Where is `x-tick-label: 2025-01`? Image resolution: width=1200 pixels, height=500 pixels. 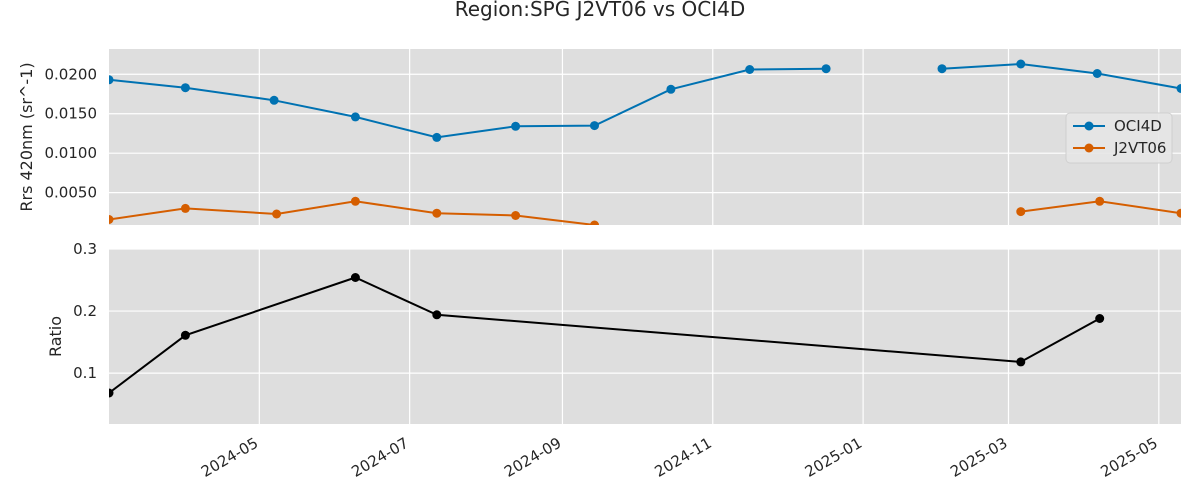 x-tick-label: 2025-01 is located at coordinates (833, 457).